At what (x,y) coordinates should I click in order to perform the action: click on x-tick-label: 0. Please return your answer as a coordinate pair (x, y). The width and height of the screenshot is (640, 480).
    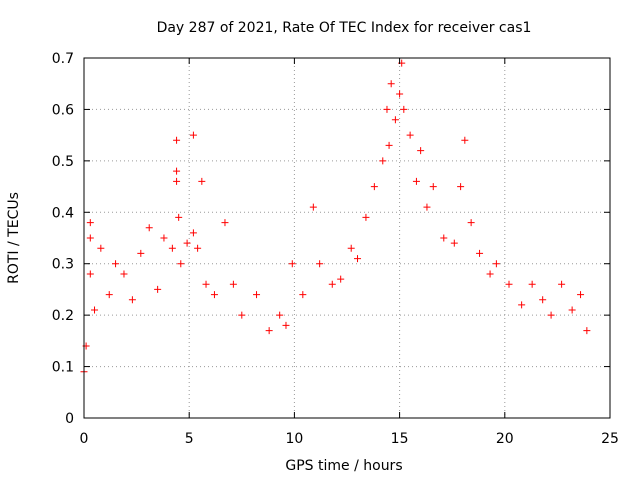
    Looking at the image, I should click on (84, 439).